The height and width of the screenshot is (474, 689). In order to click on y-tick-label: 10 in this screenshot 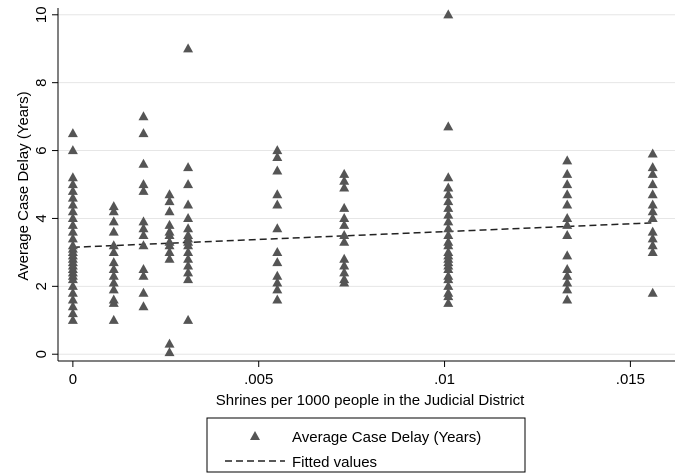, I will do `click(41, 14)`.